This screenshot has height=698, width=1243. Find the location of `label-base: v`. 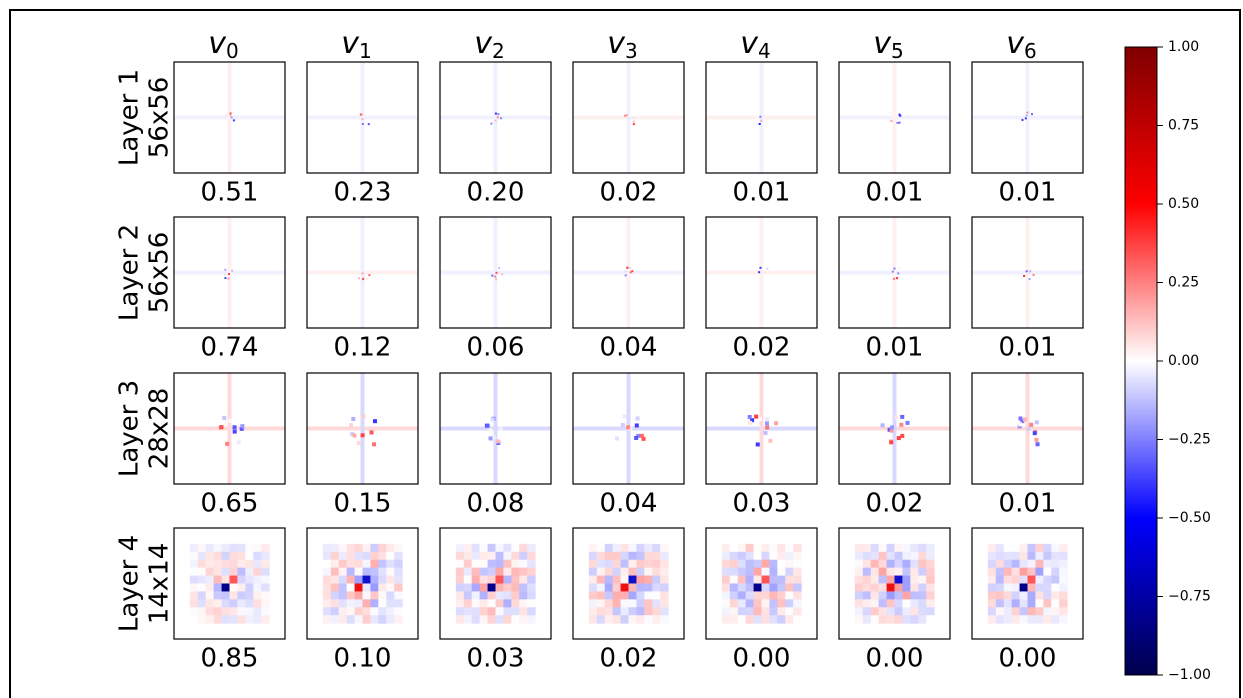

label-base: v is located at coordinates (616, 43).